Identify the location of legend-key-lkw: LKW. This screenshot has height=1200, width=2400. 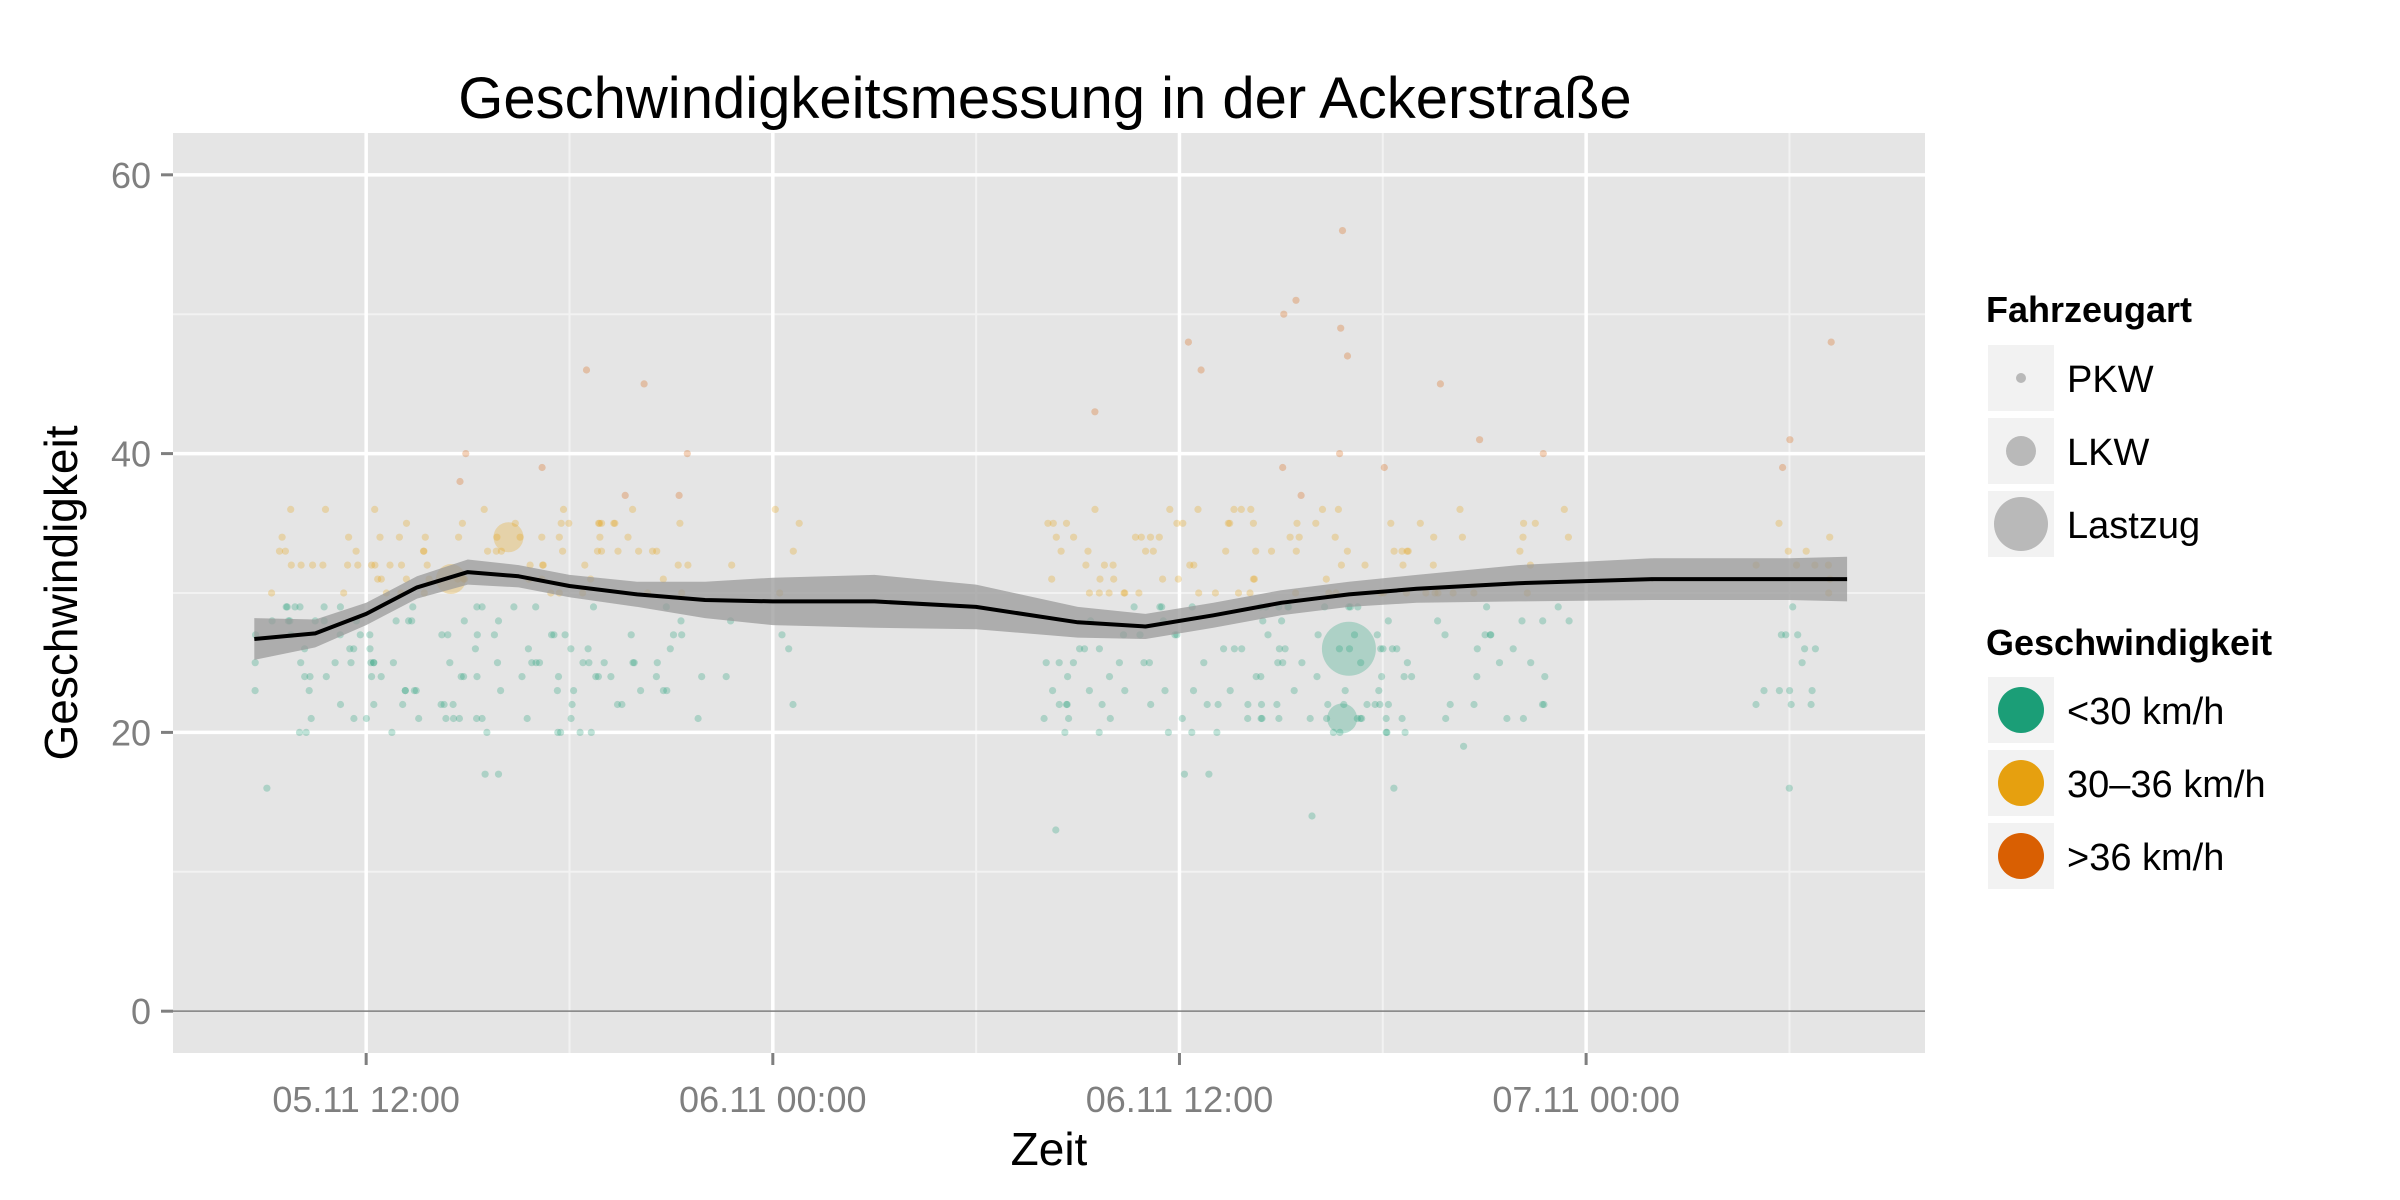
(2068, 451).